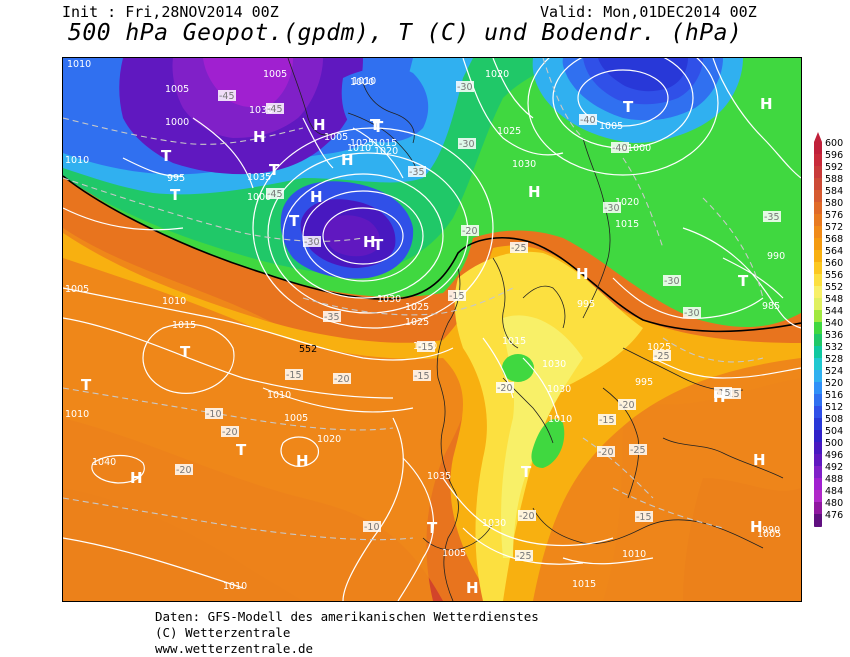  I want to click on legend-label: 556, so click(834, 275).